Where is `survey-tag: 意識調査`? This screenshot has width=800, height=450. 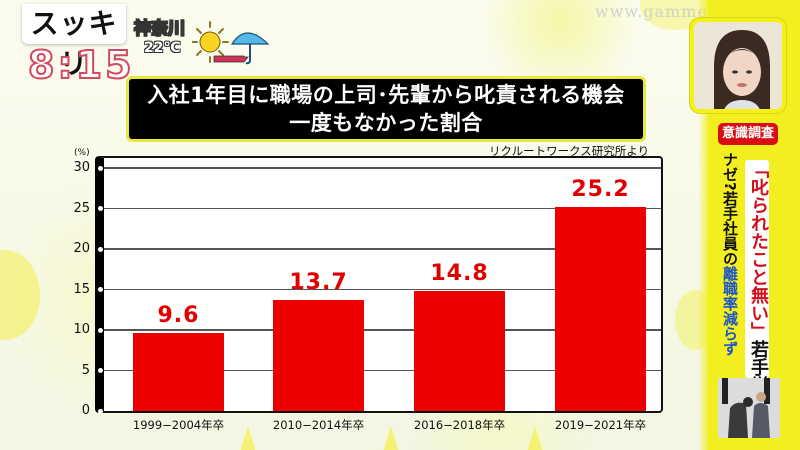
survey-tag: 意識調査 is located at coordinates (748, 134).